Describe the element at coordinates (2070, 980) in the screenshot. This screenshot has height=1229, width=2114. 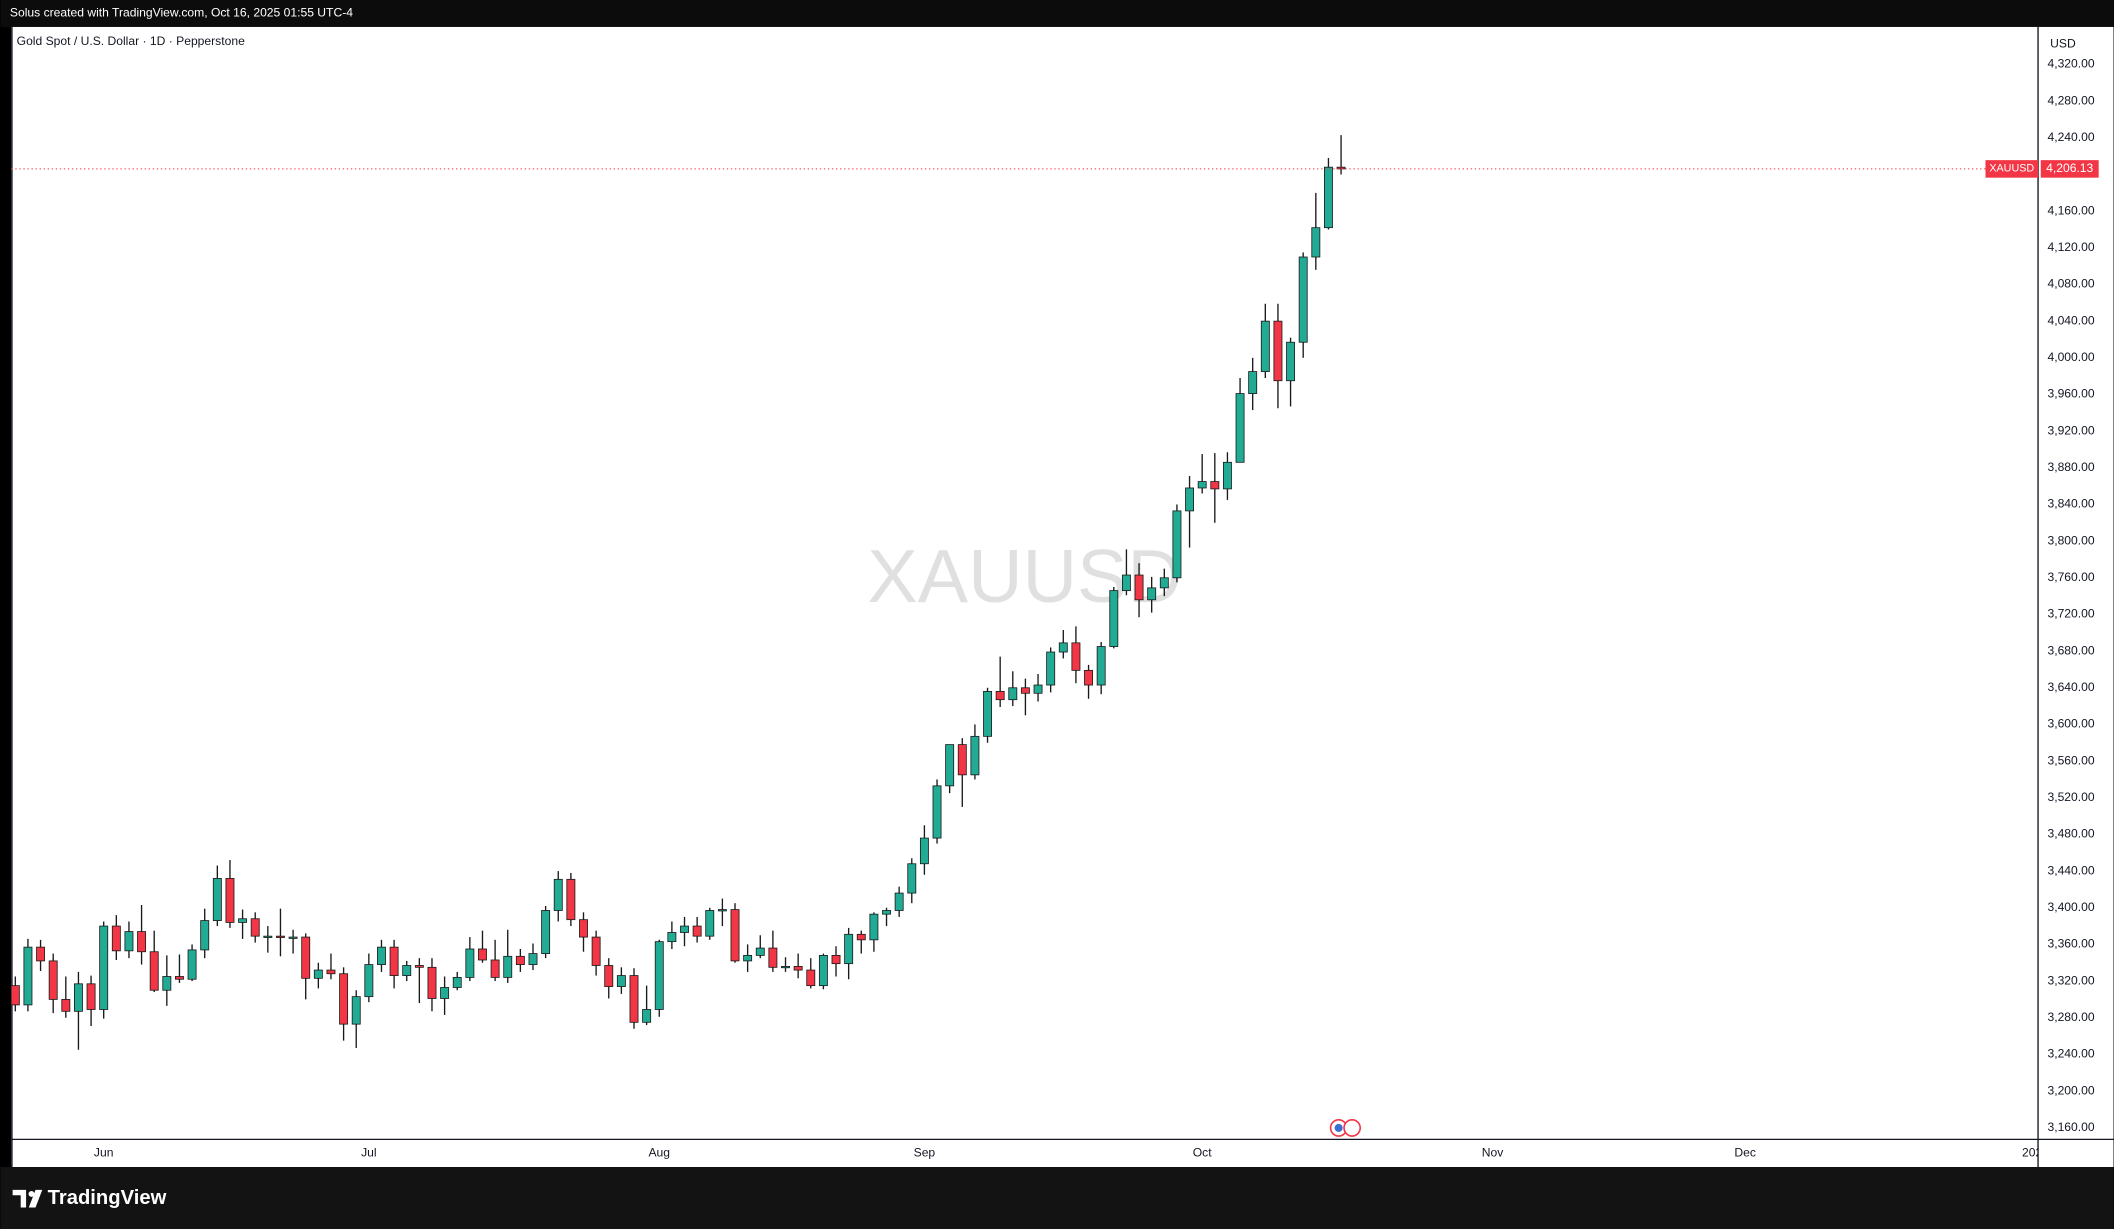
I see `y-tick-label: 3,320.00` at that location.